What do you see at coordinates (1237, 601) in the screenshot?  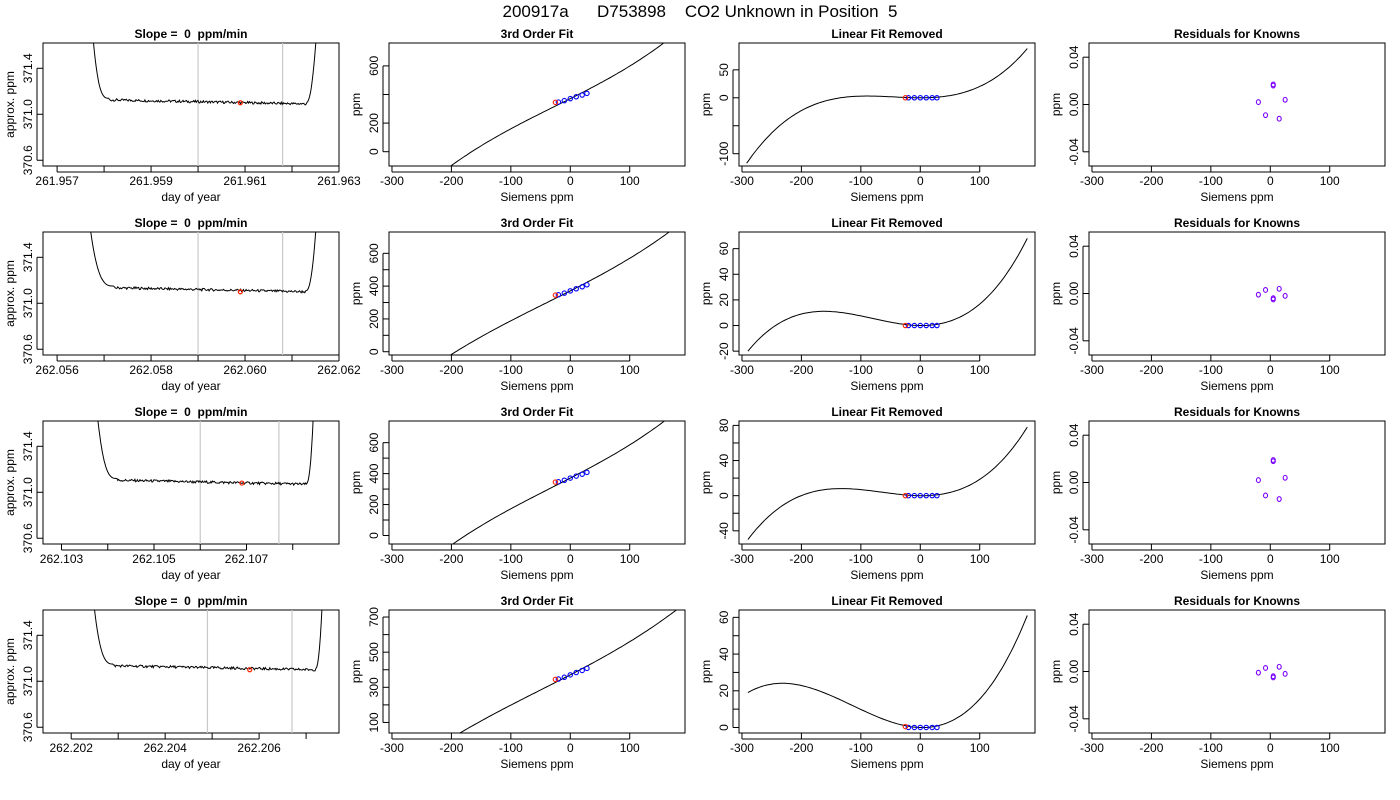 I see `panel-title: Residuals for Knowns` at bounding box center [1237, 601].